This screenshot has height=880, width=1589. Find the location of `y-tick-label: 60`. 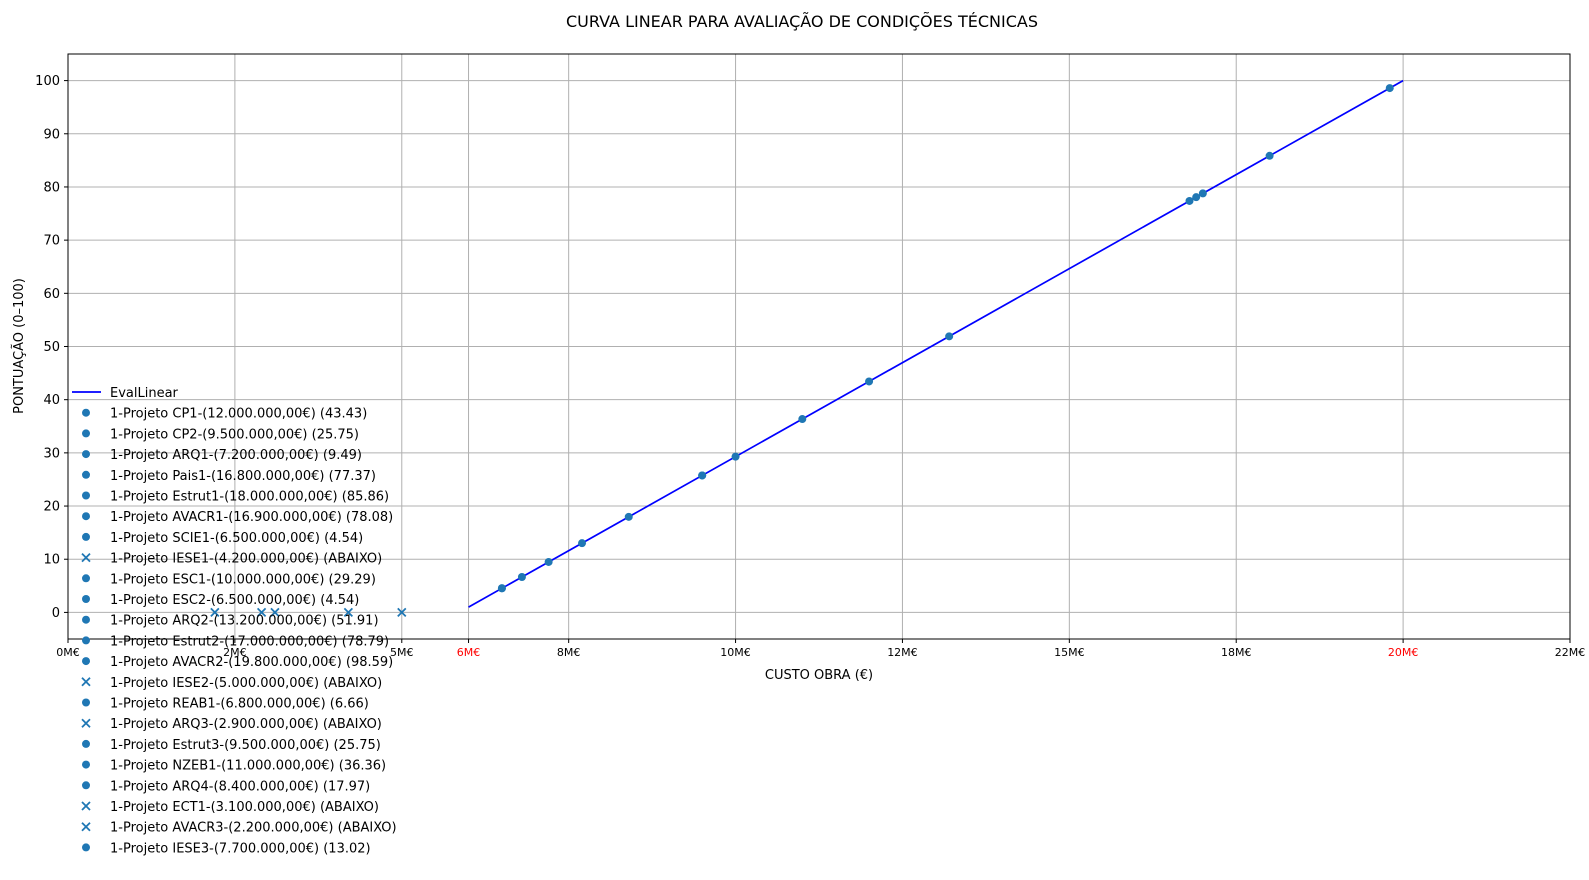

y-tick-label: 60 is located at coordinates (51, 294).